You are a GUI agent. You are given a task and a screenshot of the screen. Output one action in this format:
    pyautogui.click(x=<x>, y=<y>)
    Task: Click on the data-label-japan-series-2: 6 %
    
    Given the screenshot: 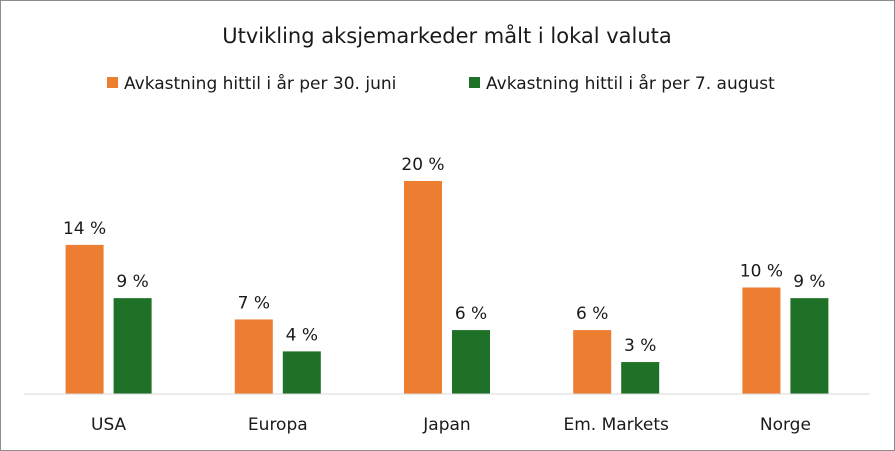 What is the action you would take?
    pyautogui.click(x=471, y=314)
    